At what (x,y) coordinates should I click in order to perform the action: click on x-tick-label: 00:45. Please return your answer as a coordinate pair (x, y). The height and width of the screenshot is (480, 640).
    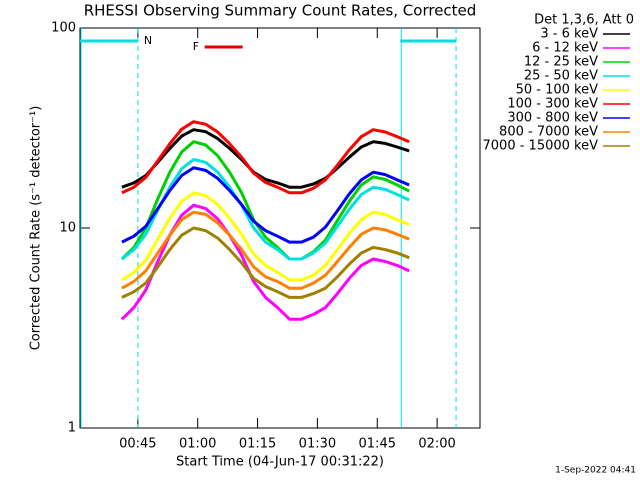
    Looking at the image, I should click on (137, 444).